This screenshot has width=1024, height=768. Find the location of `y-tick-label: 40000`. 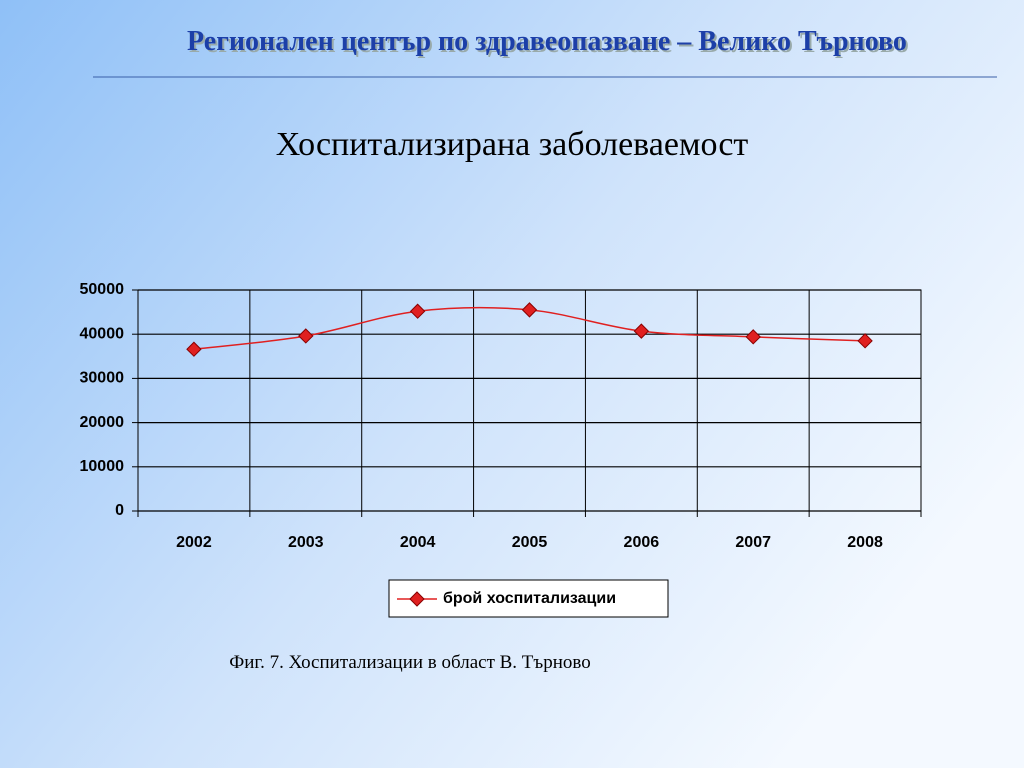

y-tick-label: 40000 is located at coordinates (102, 333).